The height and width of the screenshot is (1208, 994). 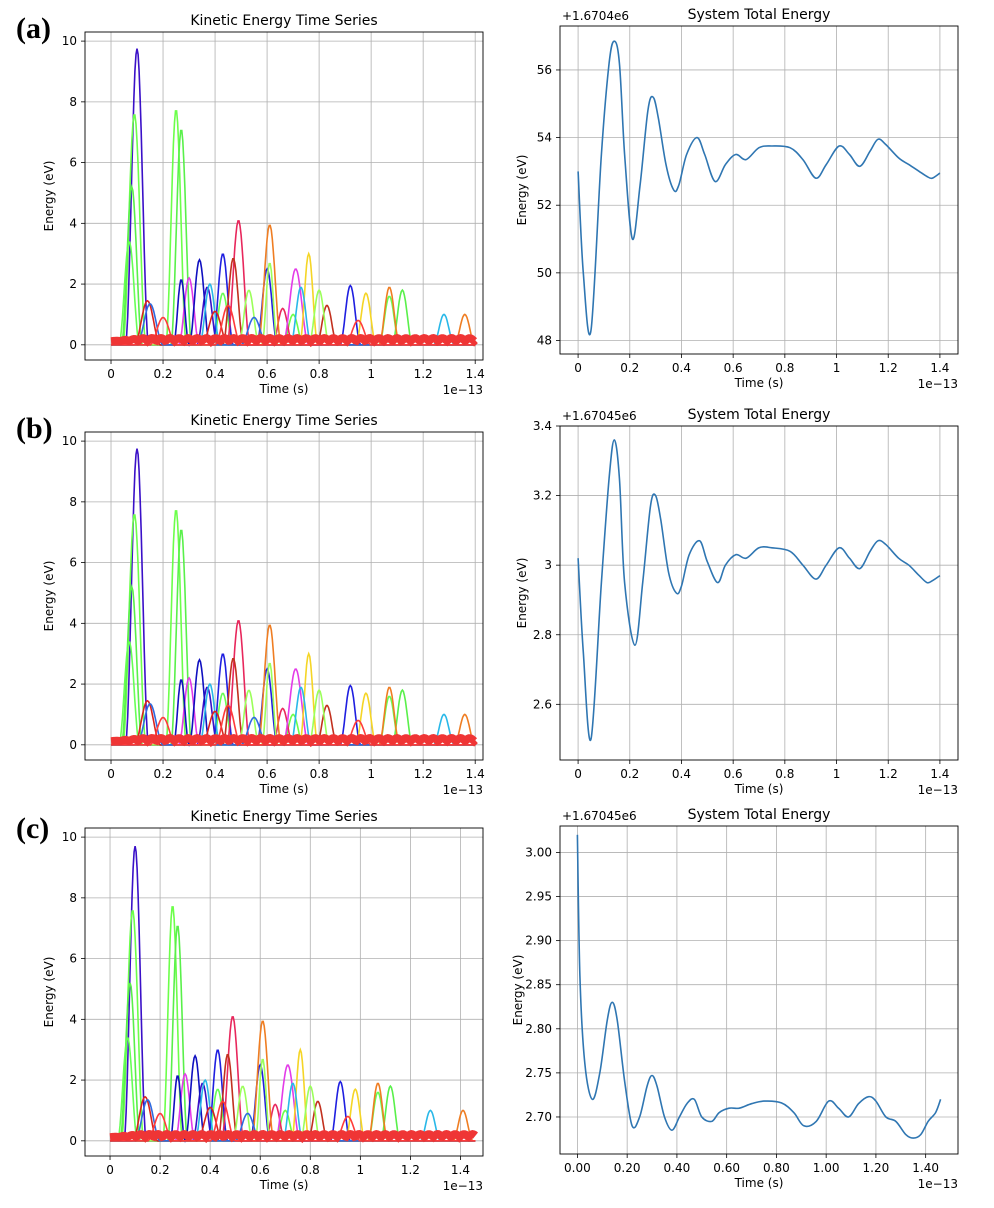 What do you see at coordinates (544, 273) in the screenshot?
I see `y-tick-label: 50` at bounding box center [544, 273].